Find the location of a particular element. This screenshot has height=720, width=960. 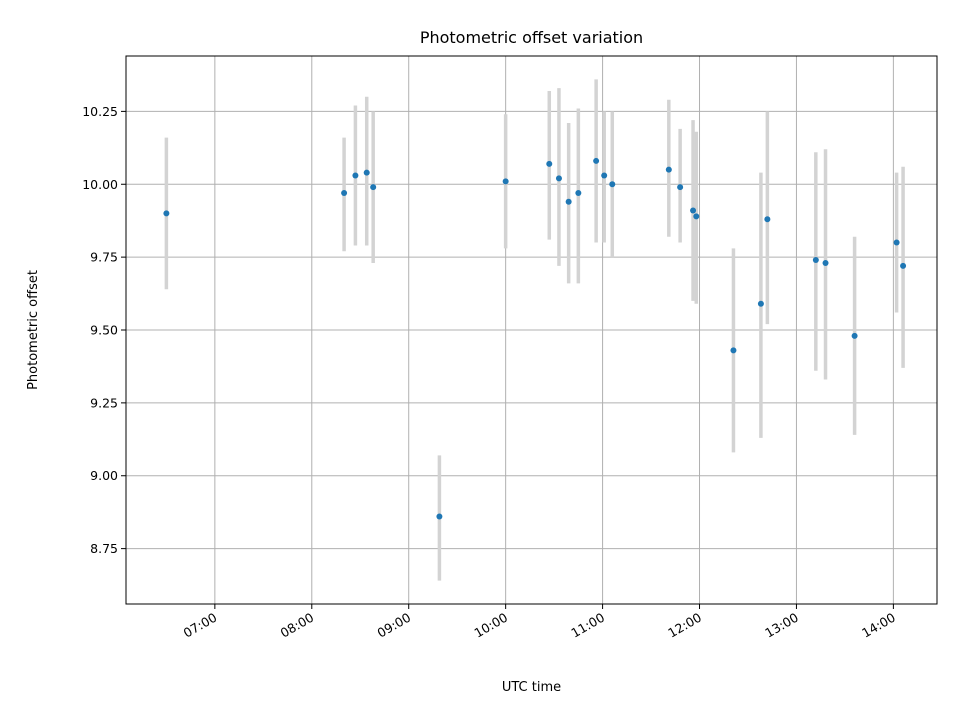

x-axis-label: UTC time is located at coordinates (531, 687).